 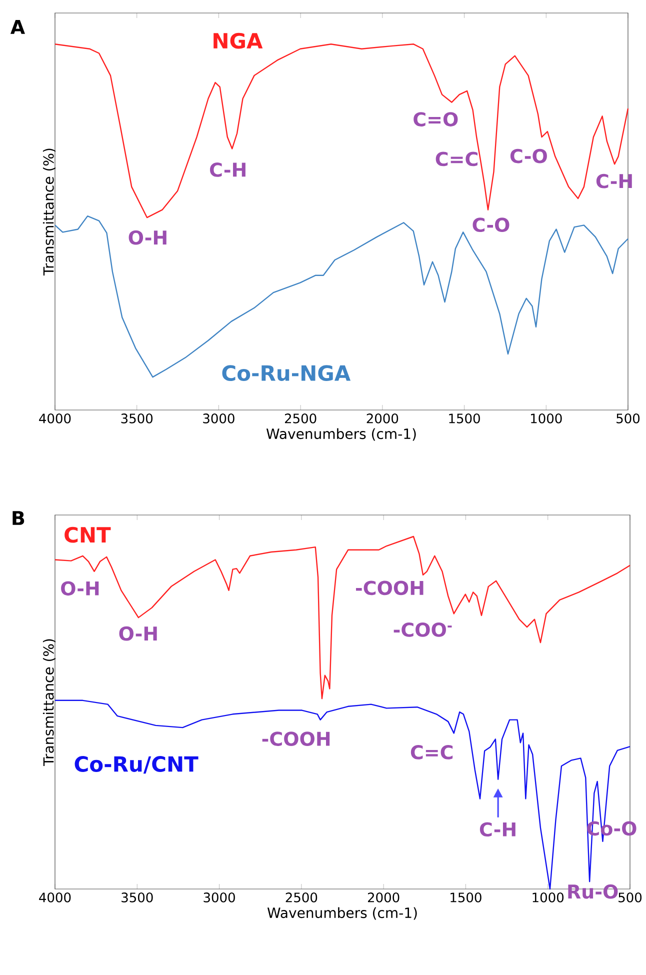 What do you see at coordinates (286, 373) in the screenshot?
I see `series-label: Co-Ru-NGA` at bounding box center [286, 373].